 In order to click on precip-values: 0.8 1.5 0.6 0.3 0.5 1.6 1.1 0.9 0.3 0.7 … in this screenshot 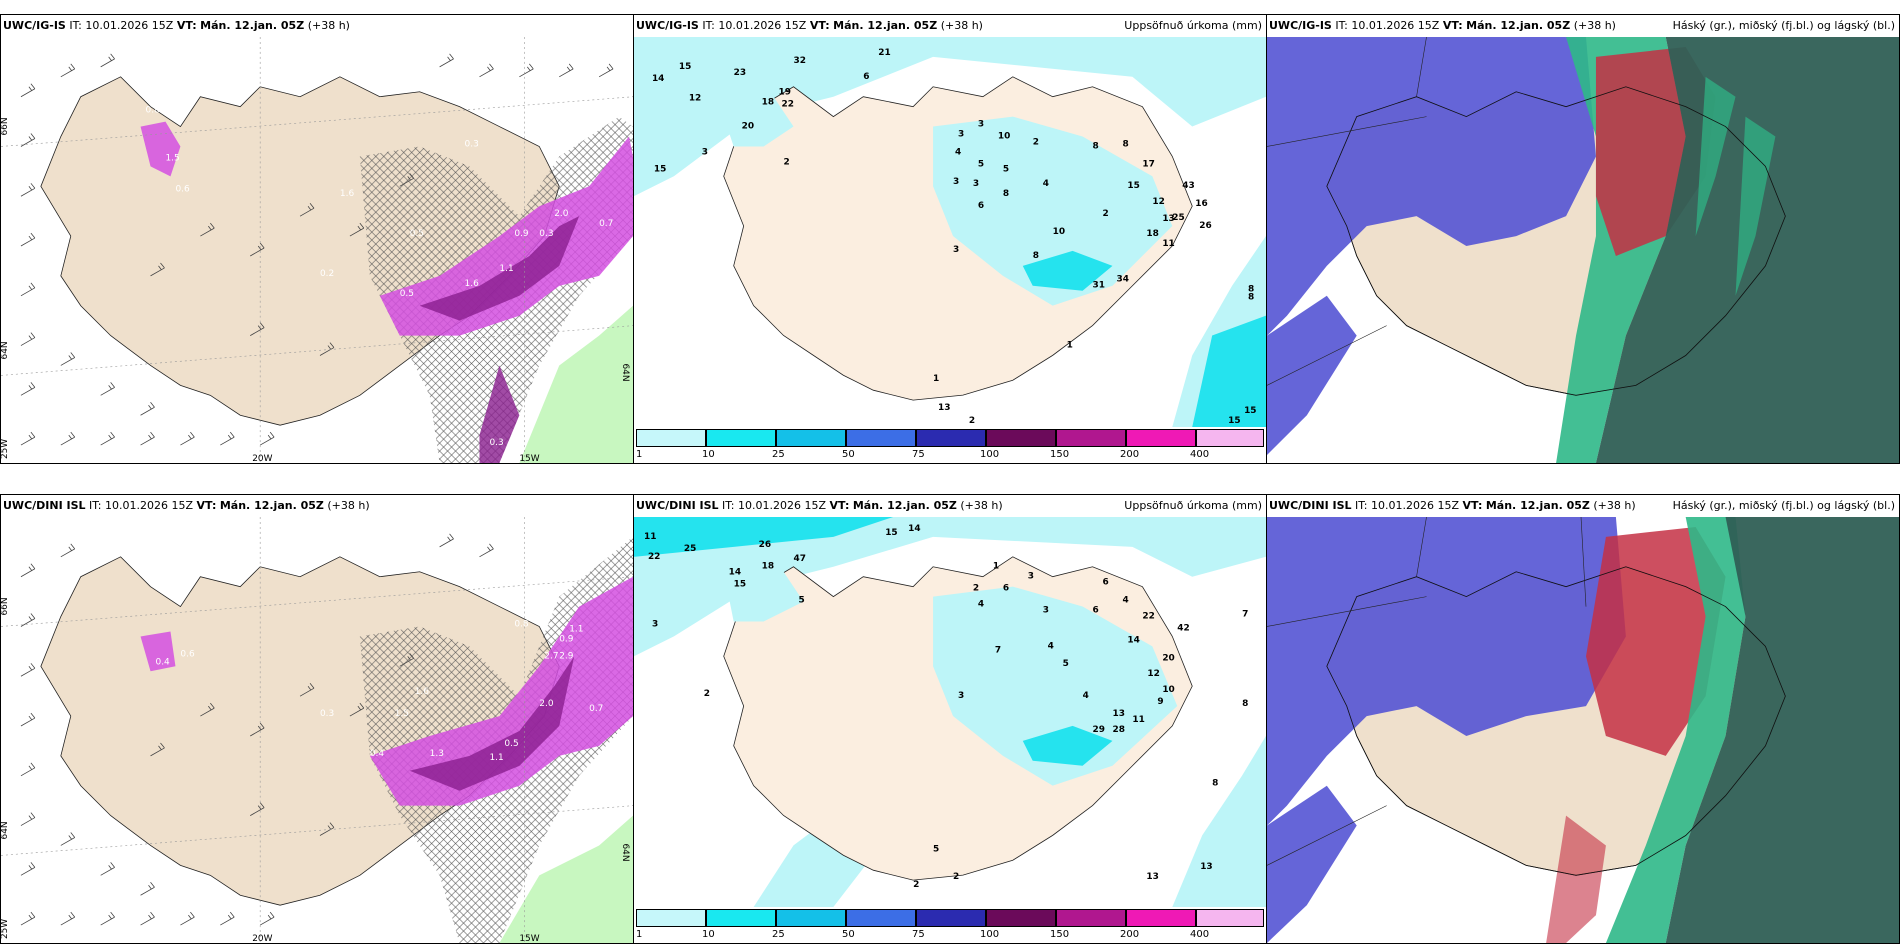, I will do `click(380, 277)`.